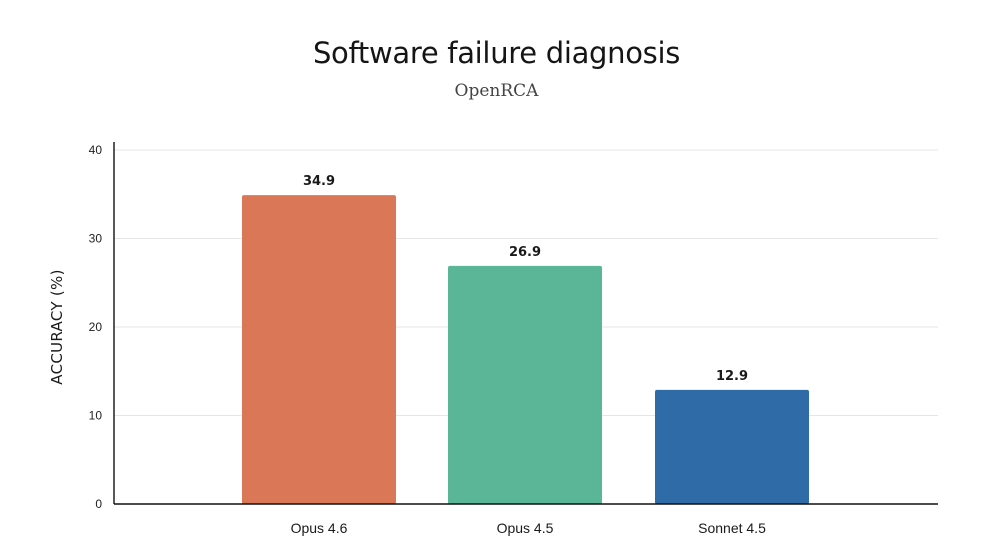  I want to click on y-tick-label: 20, so click(96, 327).